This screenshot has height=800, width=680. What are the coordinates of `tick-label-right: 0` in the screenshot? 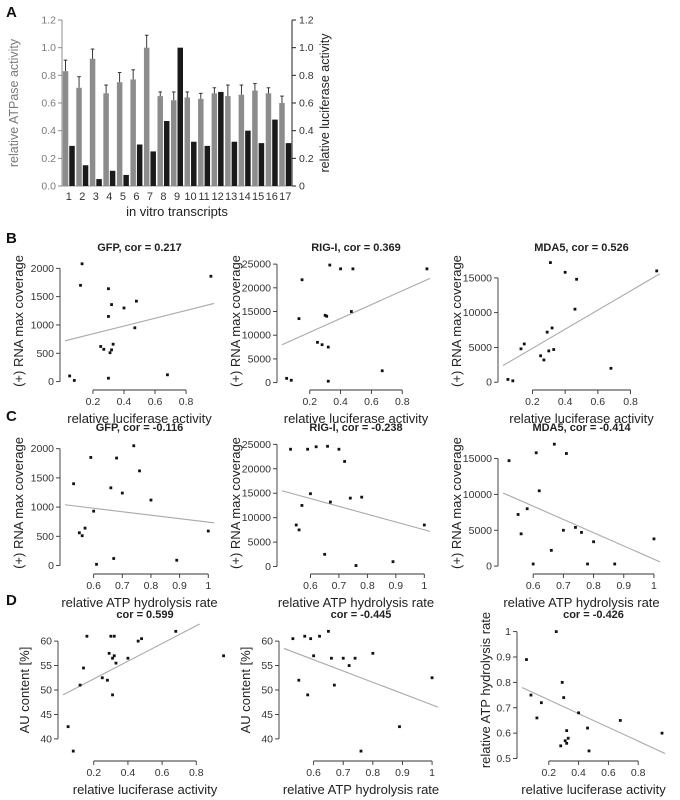 It's located at (302, 187).